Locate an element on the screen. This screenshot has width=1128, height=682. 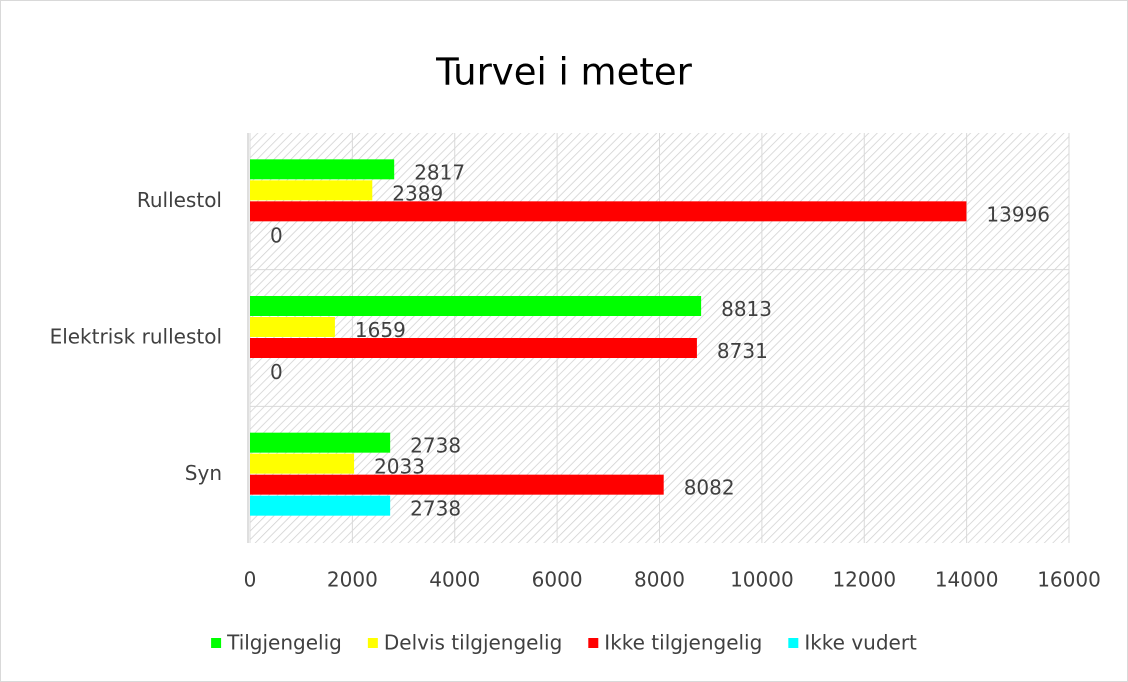
data-label: 2817 is located at coordinates (439, 172).